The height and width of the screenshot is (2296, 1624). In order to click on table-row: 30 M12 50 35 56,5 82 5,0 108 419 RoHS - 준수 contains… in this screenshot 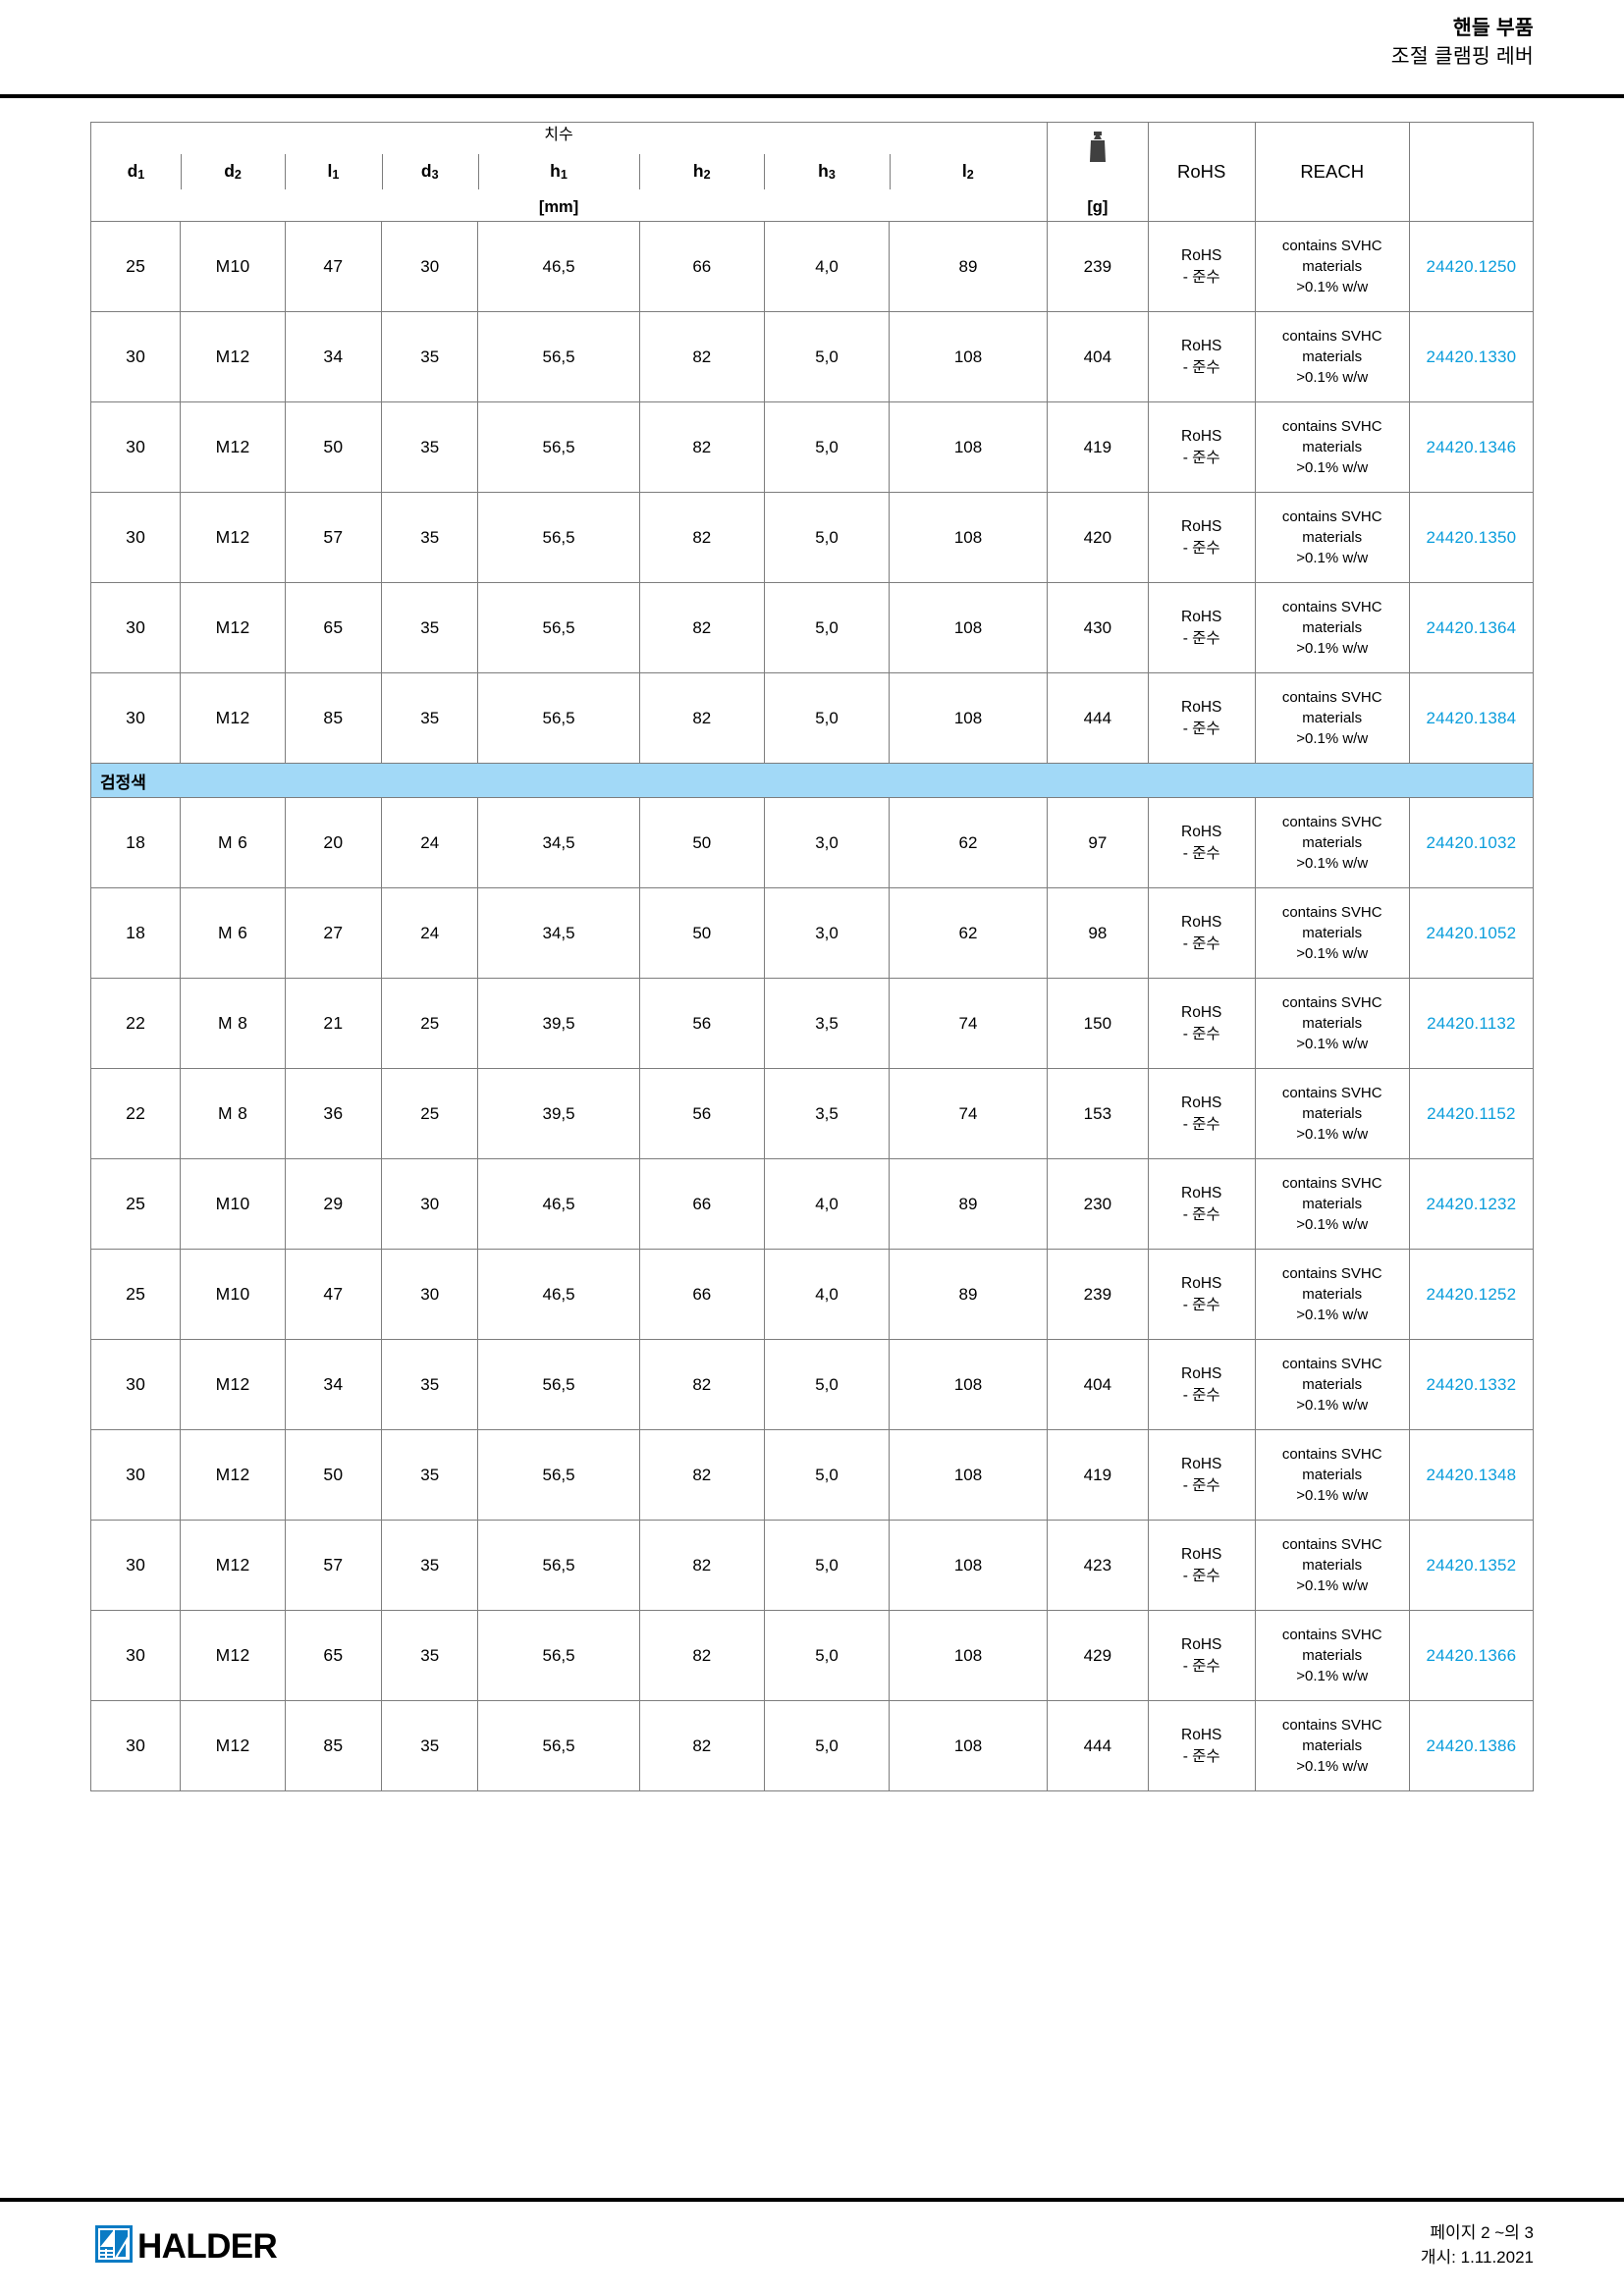, I will do `click(812, 447)`.